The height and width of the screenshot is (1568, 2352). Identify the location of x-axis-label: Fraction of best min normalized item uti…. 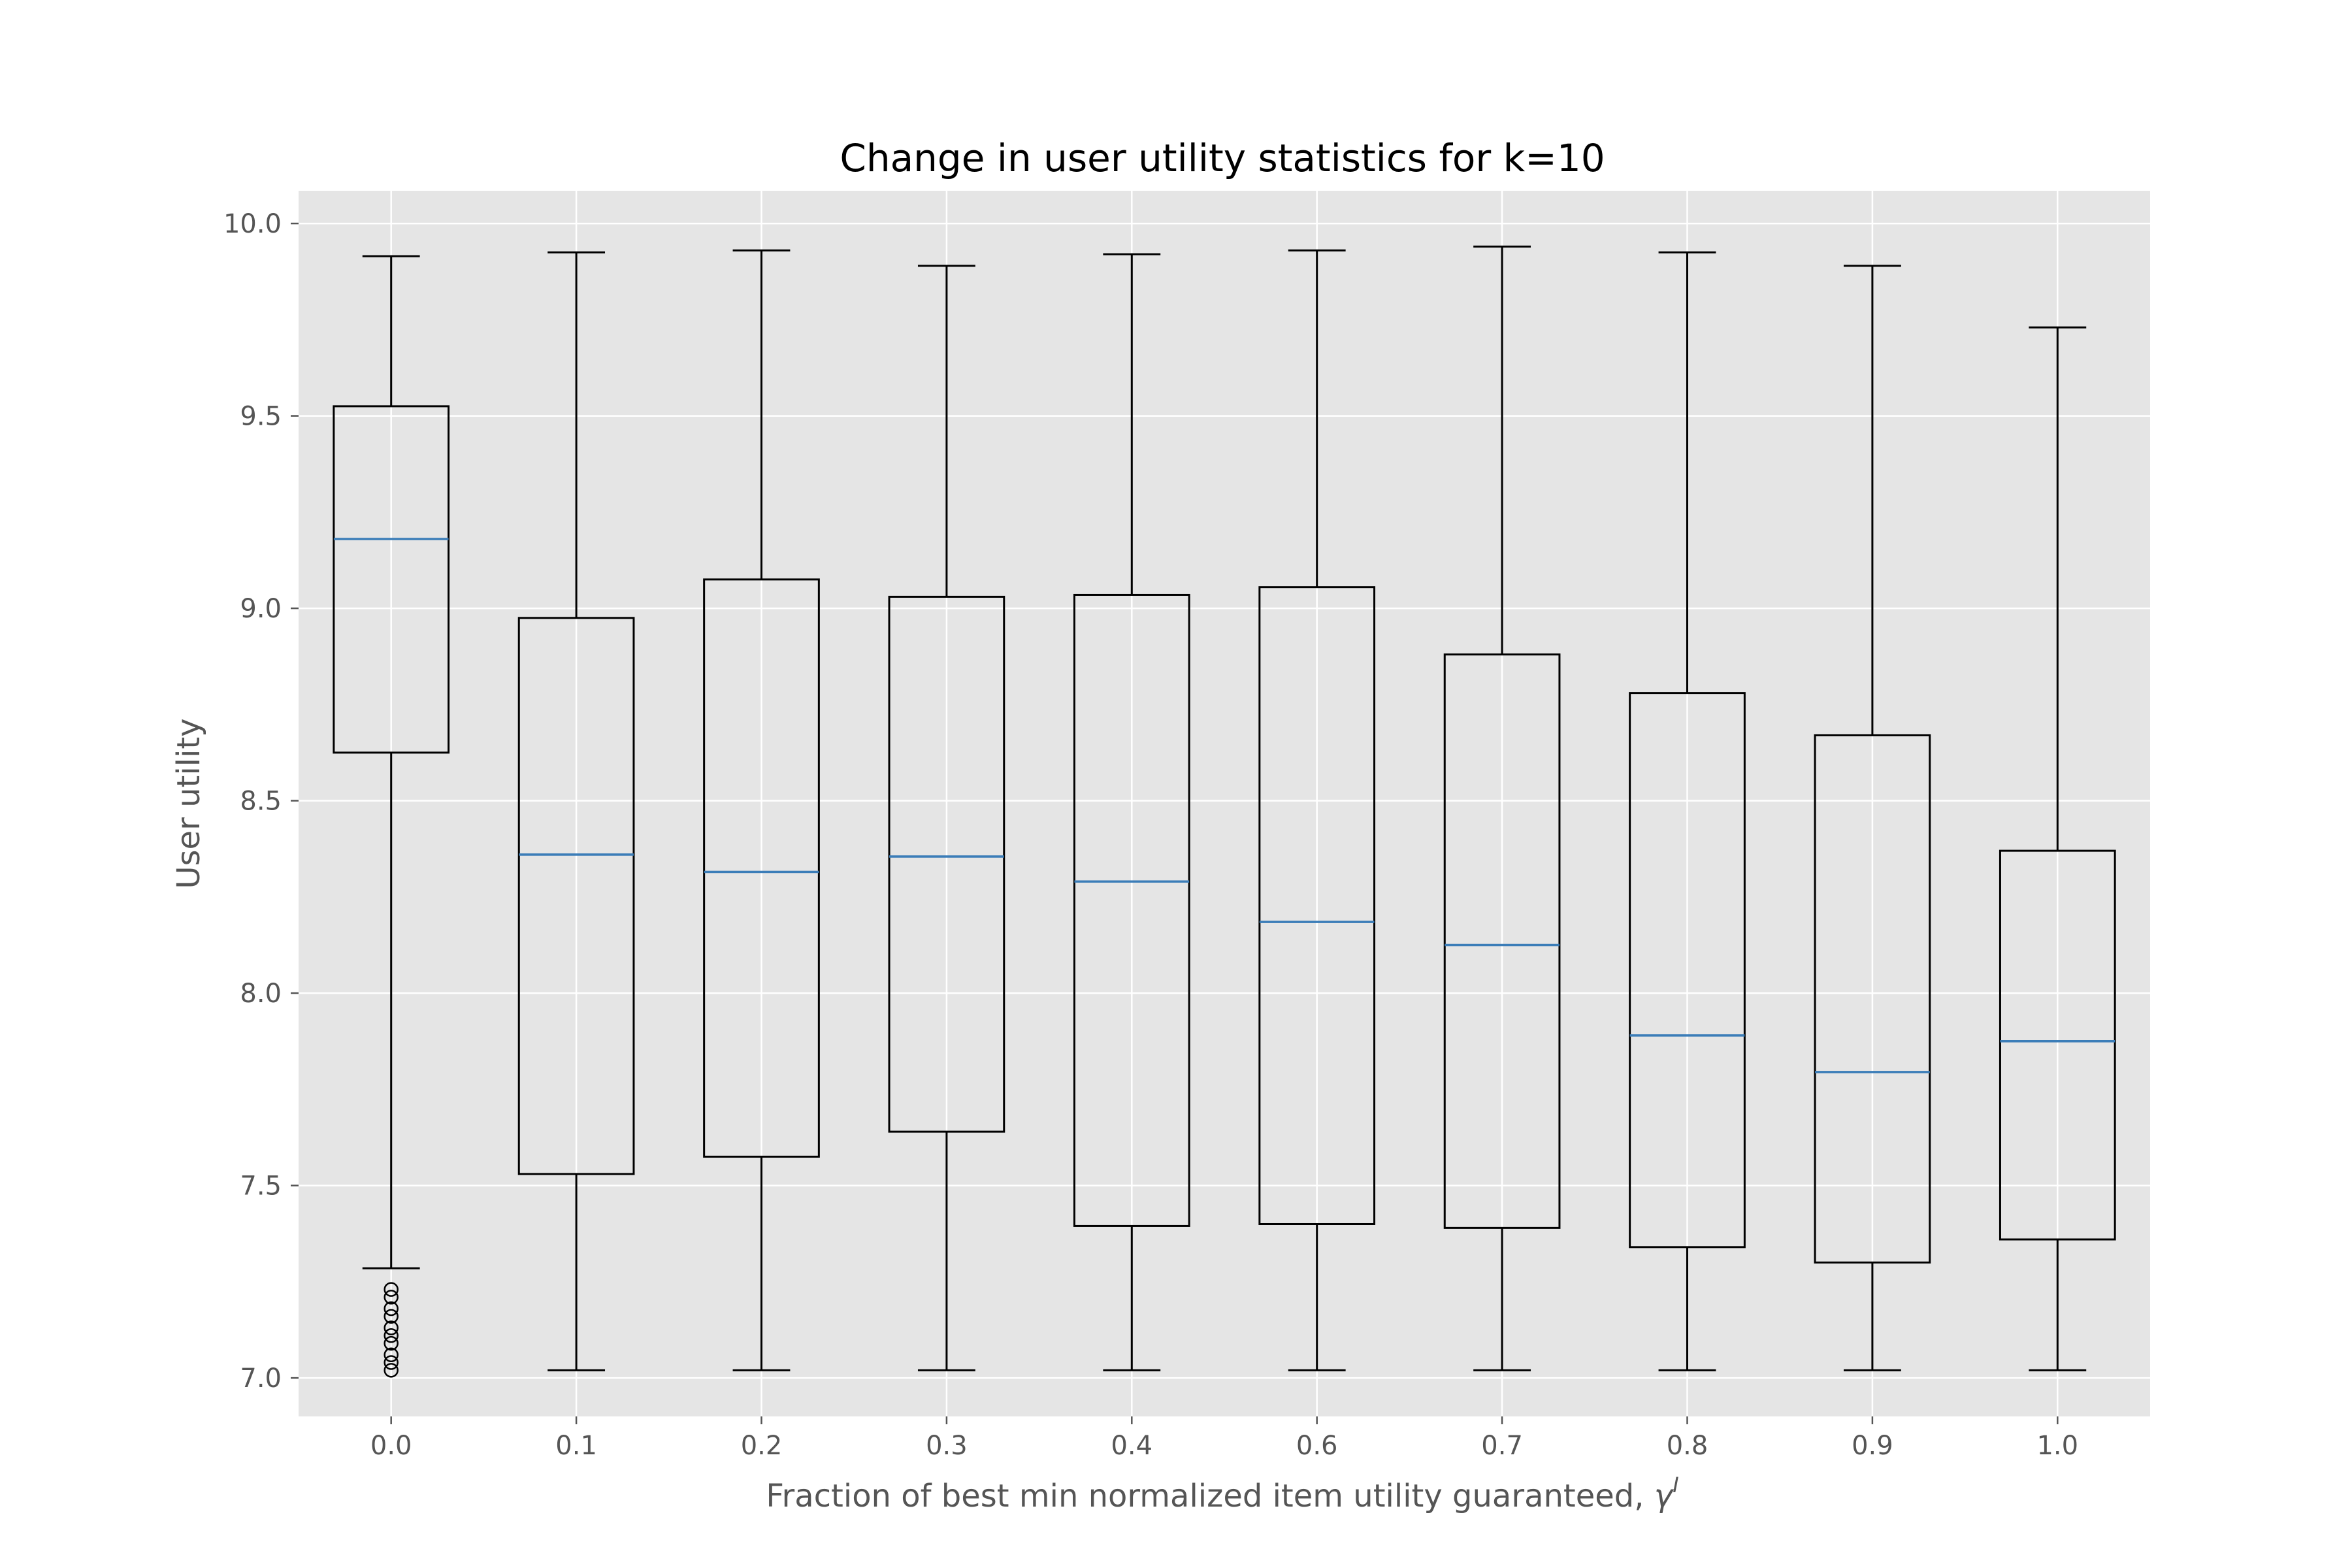
(1222, 1493).